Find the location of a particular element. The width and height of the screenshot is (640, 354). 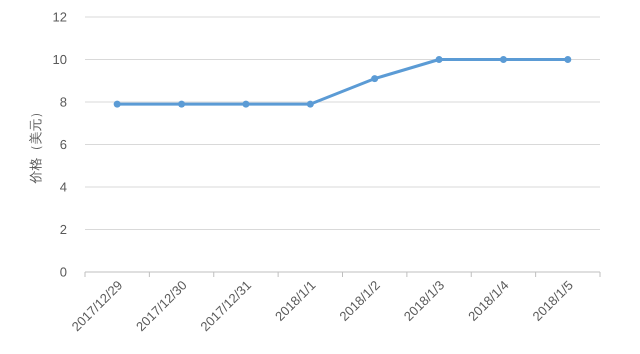

y-axis-title: 价格（美元） is located at coordinates (35, 145).